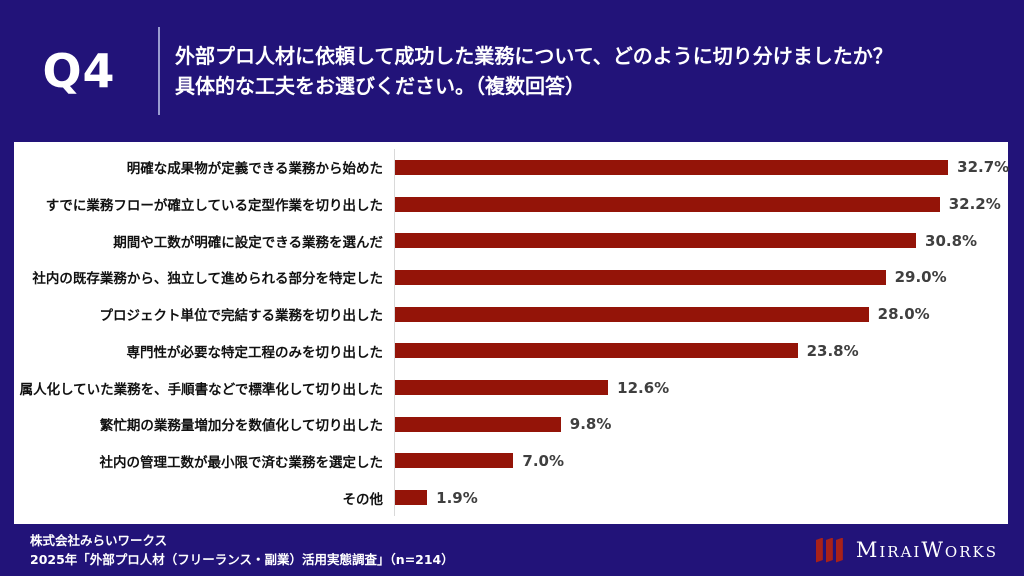 The height and width of the screenshot is (576, 1024). Describe the element at coordinates (159, 71) in the screenshot. I see `header-divider` at that location.